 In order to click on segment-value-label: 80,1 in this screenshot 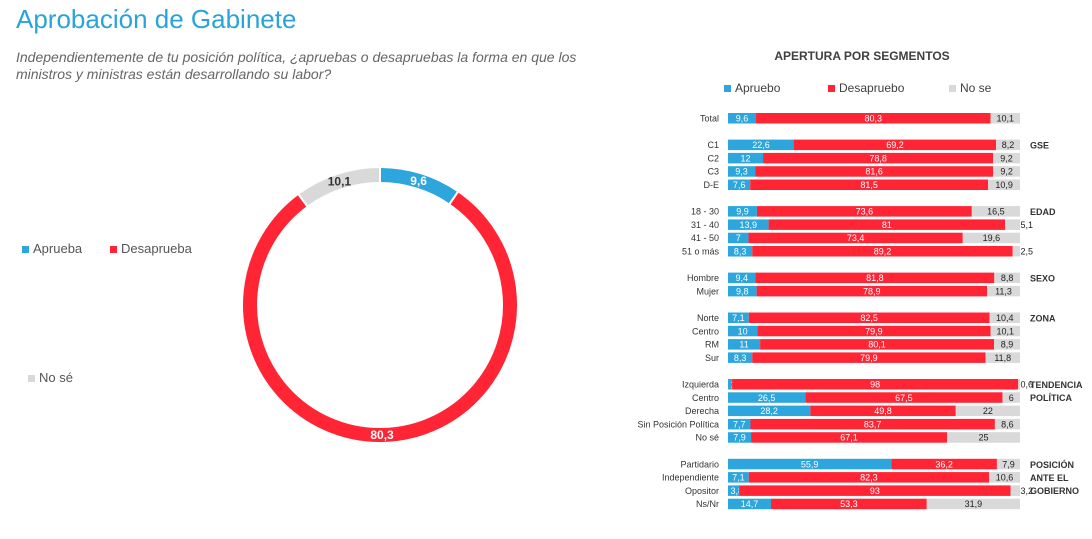, I will do `click(877, 345)`.